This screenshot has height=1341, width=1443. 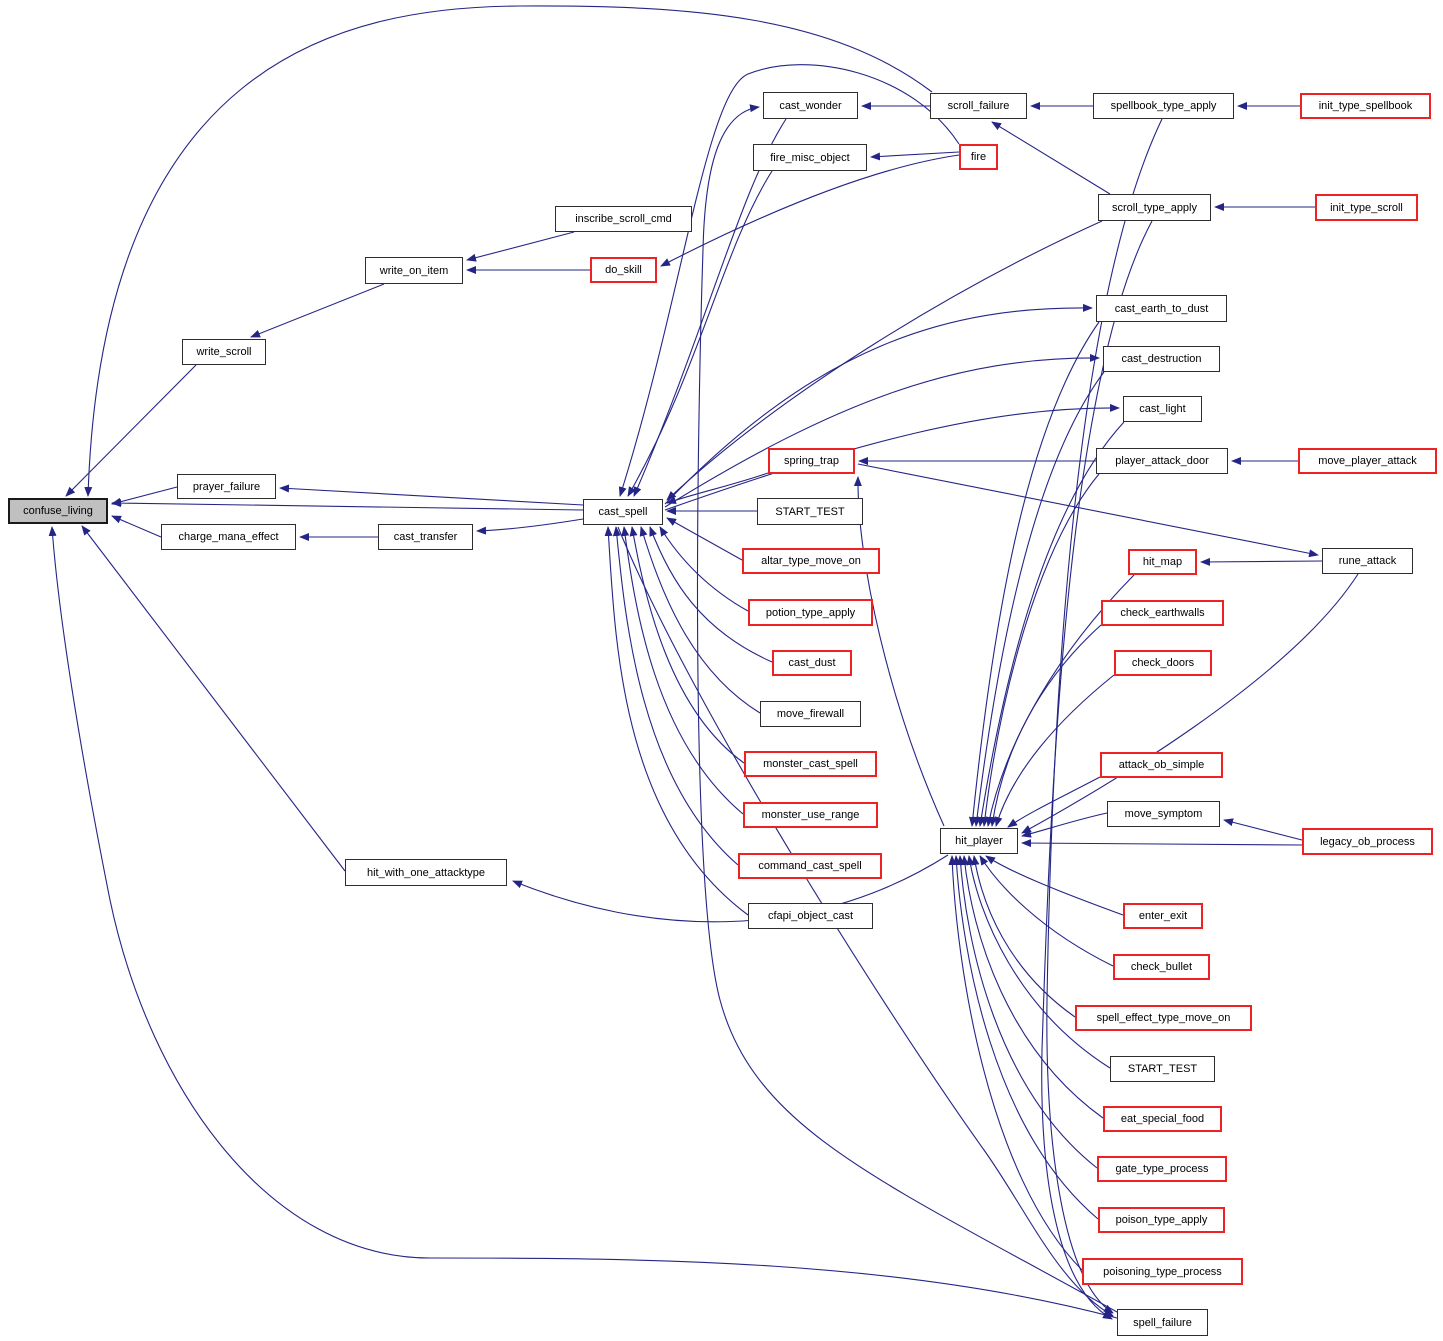 I want to click on node-fire_misc_object: fire_misc_object, so click(x=810, y=157).